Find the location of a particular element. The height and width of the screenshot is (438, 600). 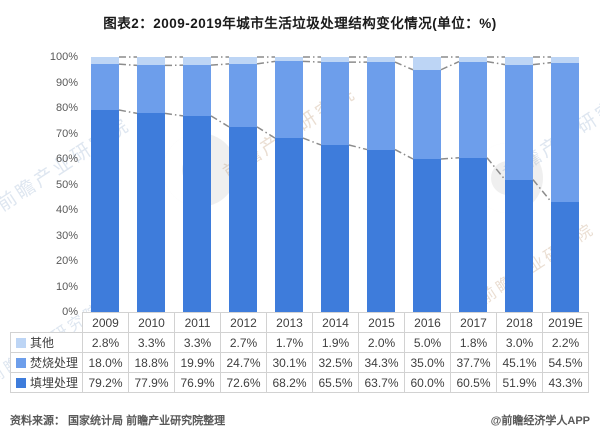

y-axis-tick: 10% is located at coordinates (66, 286).